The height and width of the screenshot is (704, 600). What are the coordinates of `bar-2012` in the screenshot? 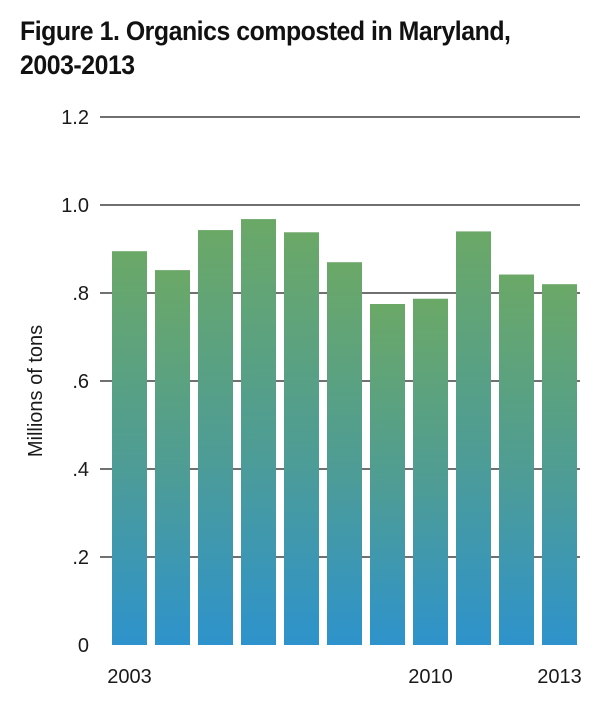 It's located at (516, 459).